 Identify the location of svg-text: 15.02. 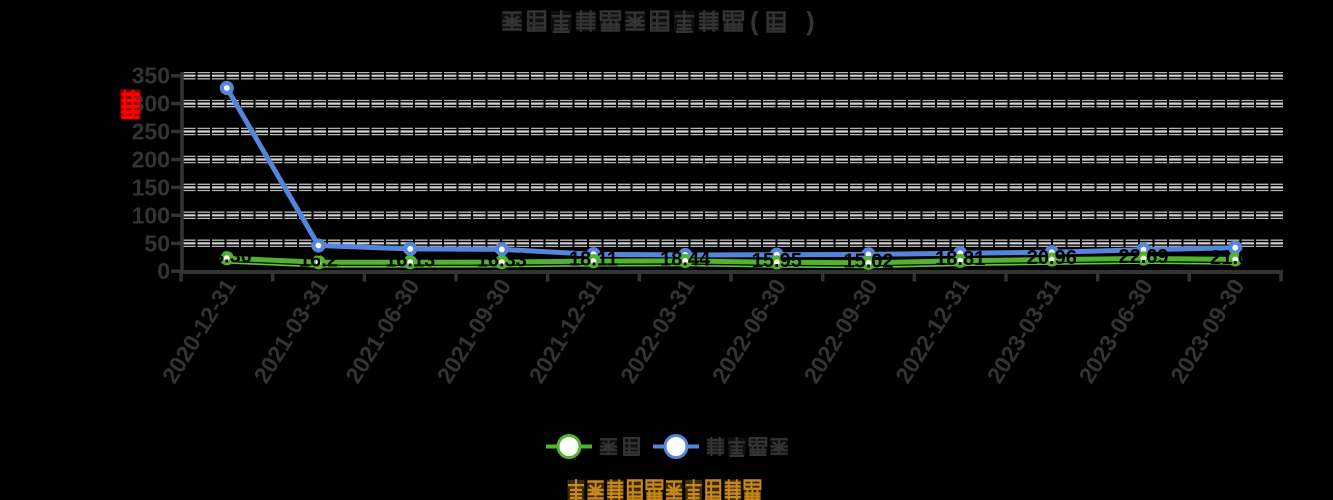
(868, 261).